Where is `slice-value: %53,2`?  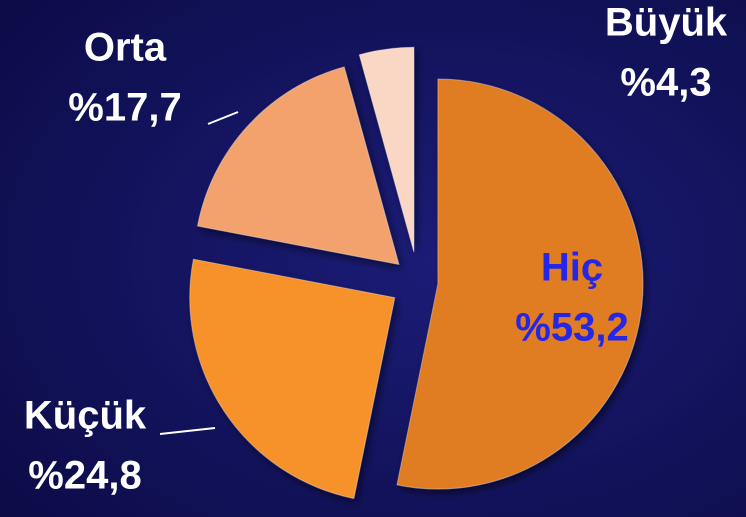 slice-value: %53,2 is located at coordinates (571, 328).